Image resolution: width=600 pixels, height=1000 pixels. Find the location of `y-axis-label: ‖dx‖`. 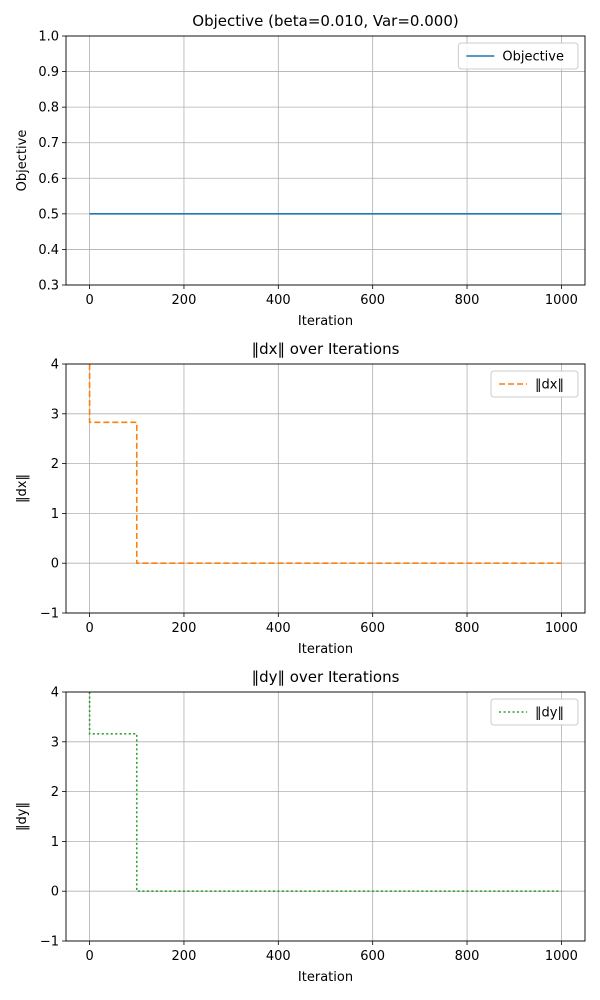

y-axis-label: ‖dx‖ is located at coordinates (22, 488).